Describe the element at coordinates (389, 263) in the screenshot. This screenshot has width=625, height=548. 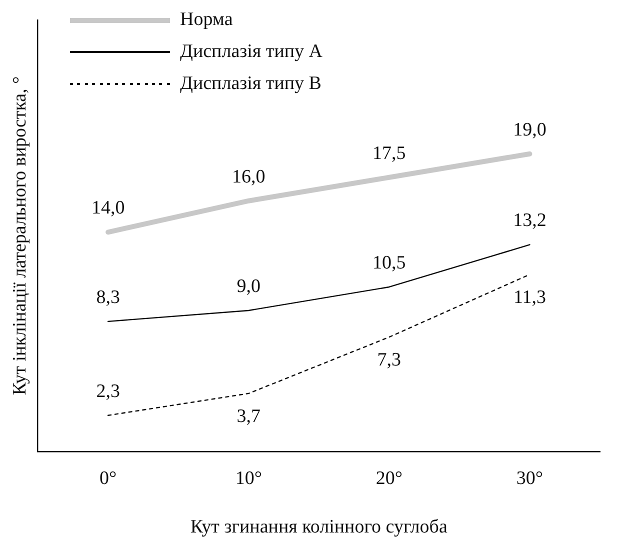
I see `data-label: 10,5` at that location.